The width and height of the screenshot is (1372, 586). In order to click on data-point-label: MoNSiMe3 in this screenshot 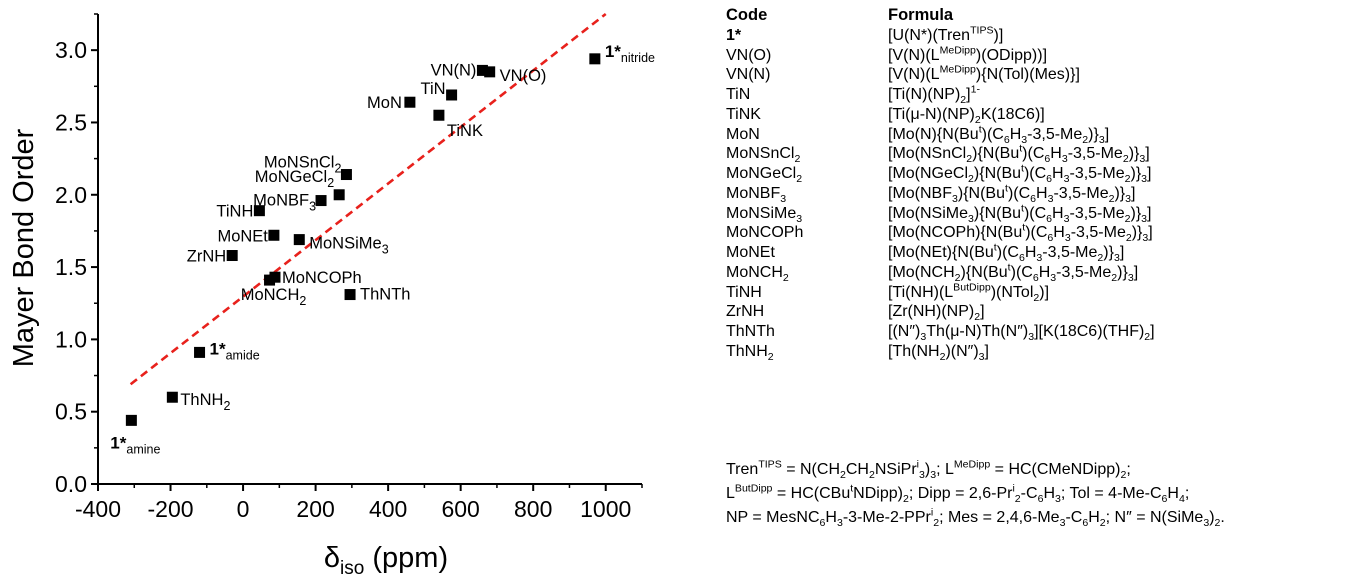, I will do `click(348, 246)`.